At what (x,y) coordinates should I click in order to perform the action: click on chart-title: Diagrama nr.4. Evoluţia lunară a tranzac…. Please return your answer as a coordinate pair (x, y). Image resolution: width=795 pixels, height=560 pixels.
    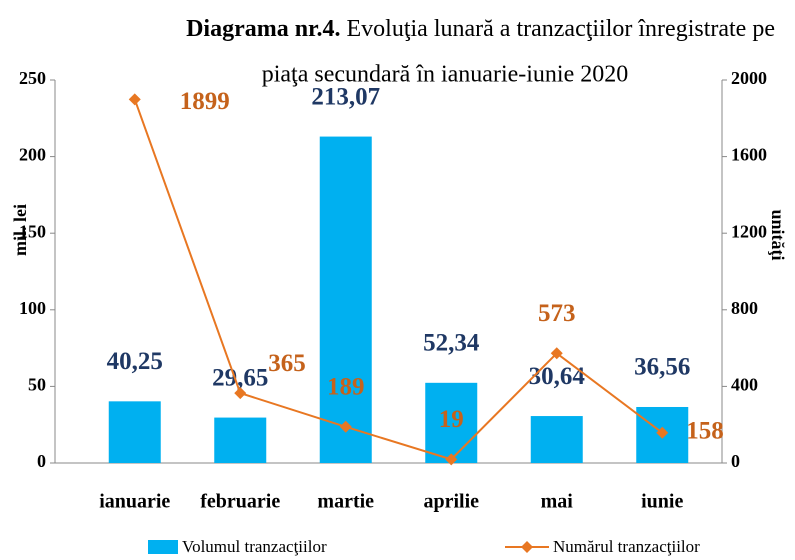
    Looking at the image, I should click on (480, 29).